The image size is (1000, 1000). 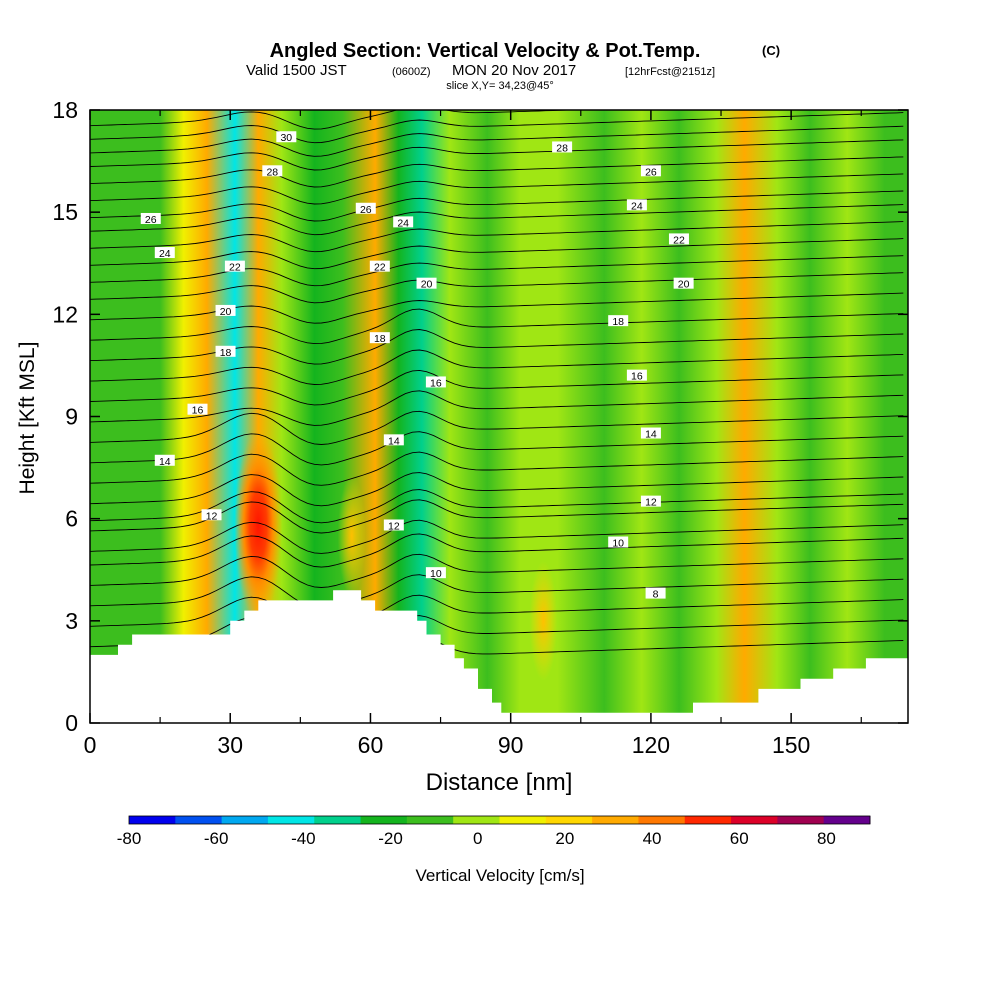 I want to click on svg-text: 18, so click(x=618, y=322).